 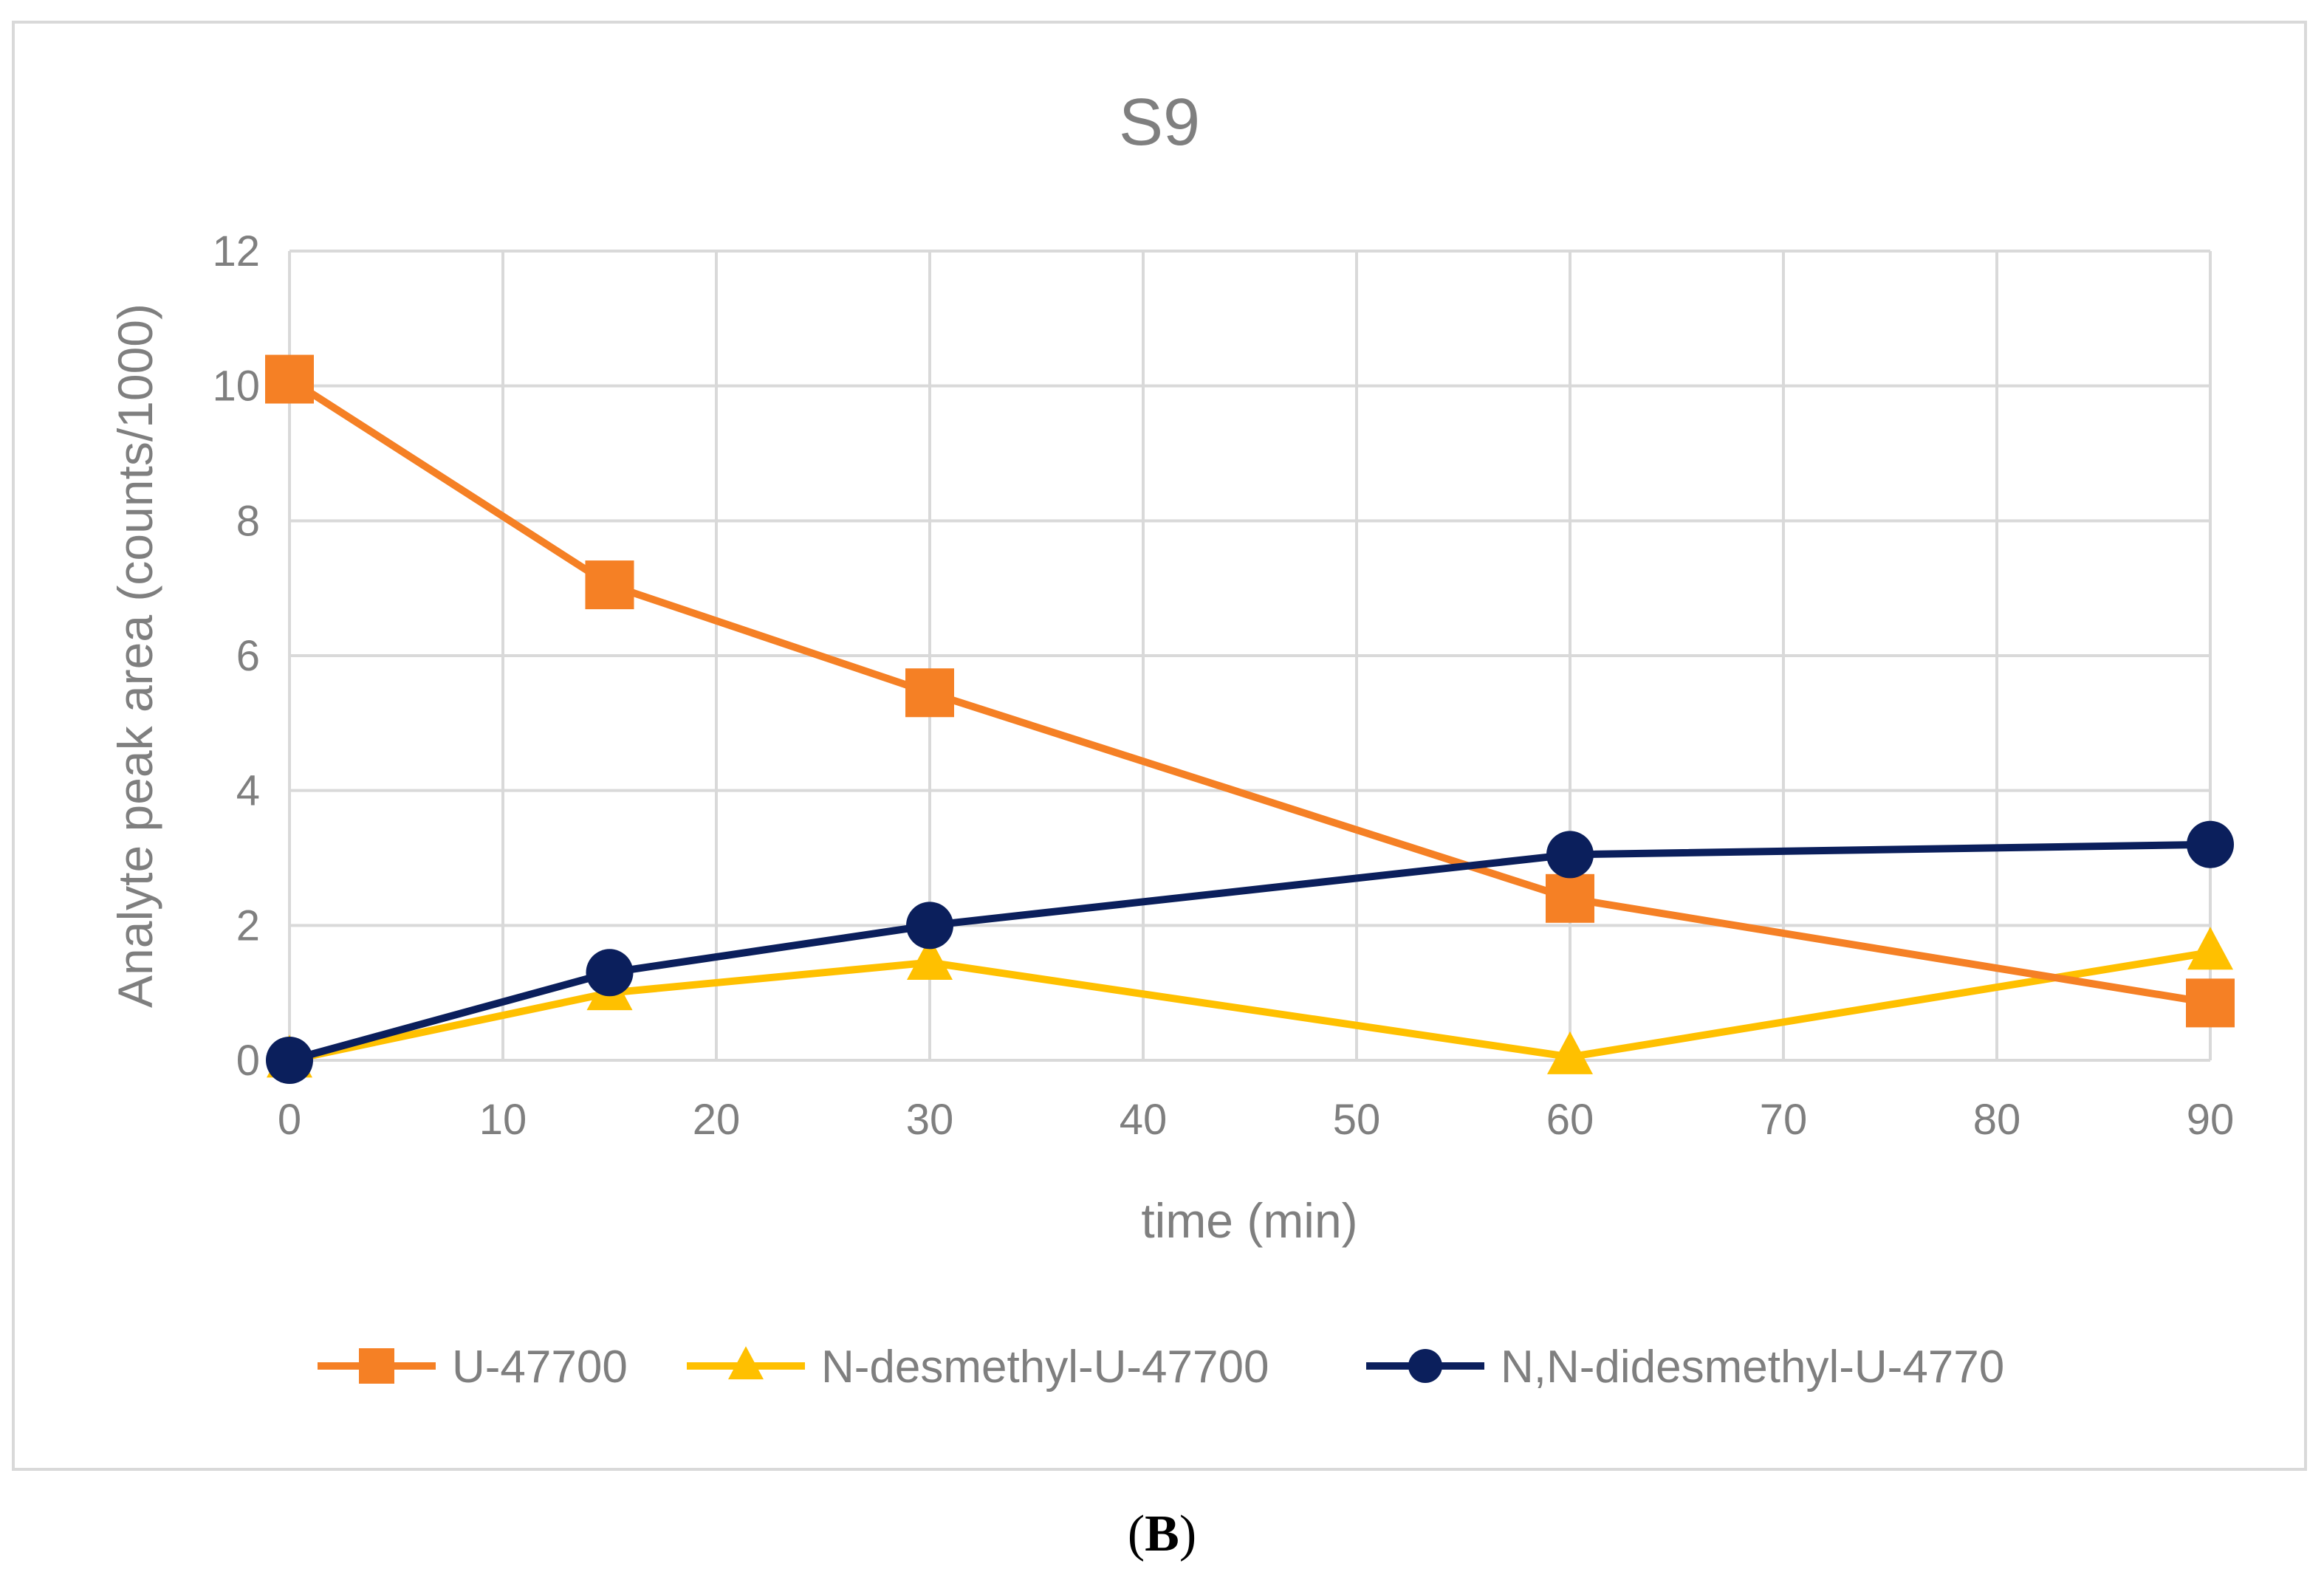 What do you see at coordinates (1570, 1120) in the screenshot?
I see `x-tick-label: 60` at bounding box center [1570, 1120].